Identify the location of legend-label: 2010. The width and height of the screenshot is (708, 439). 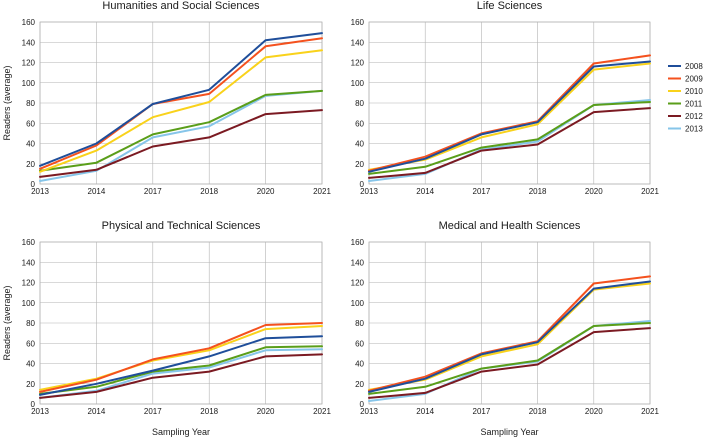
(694, 91).